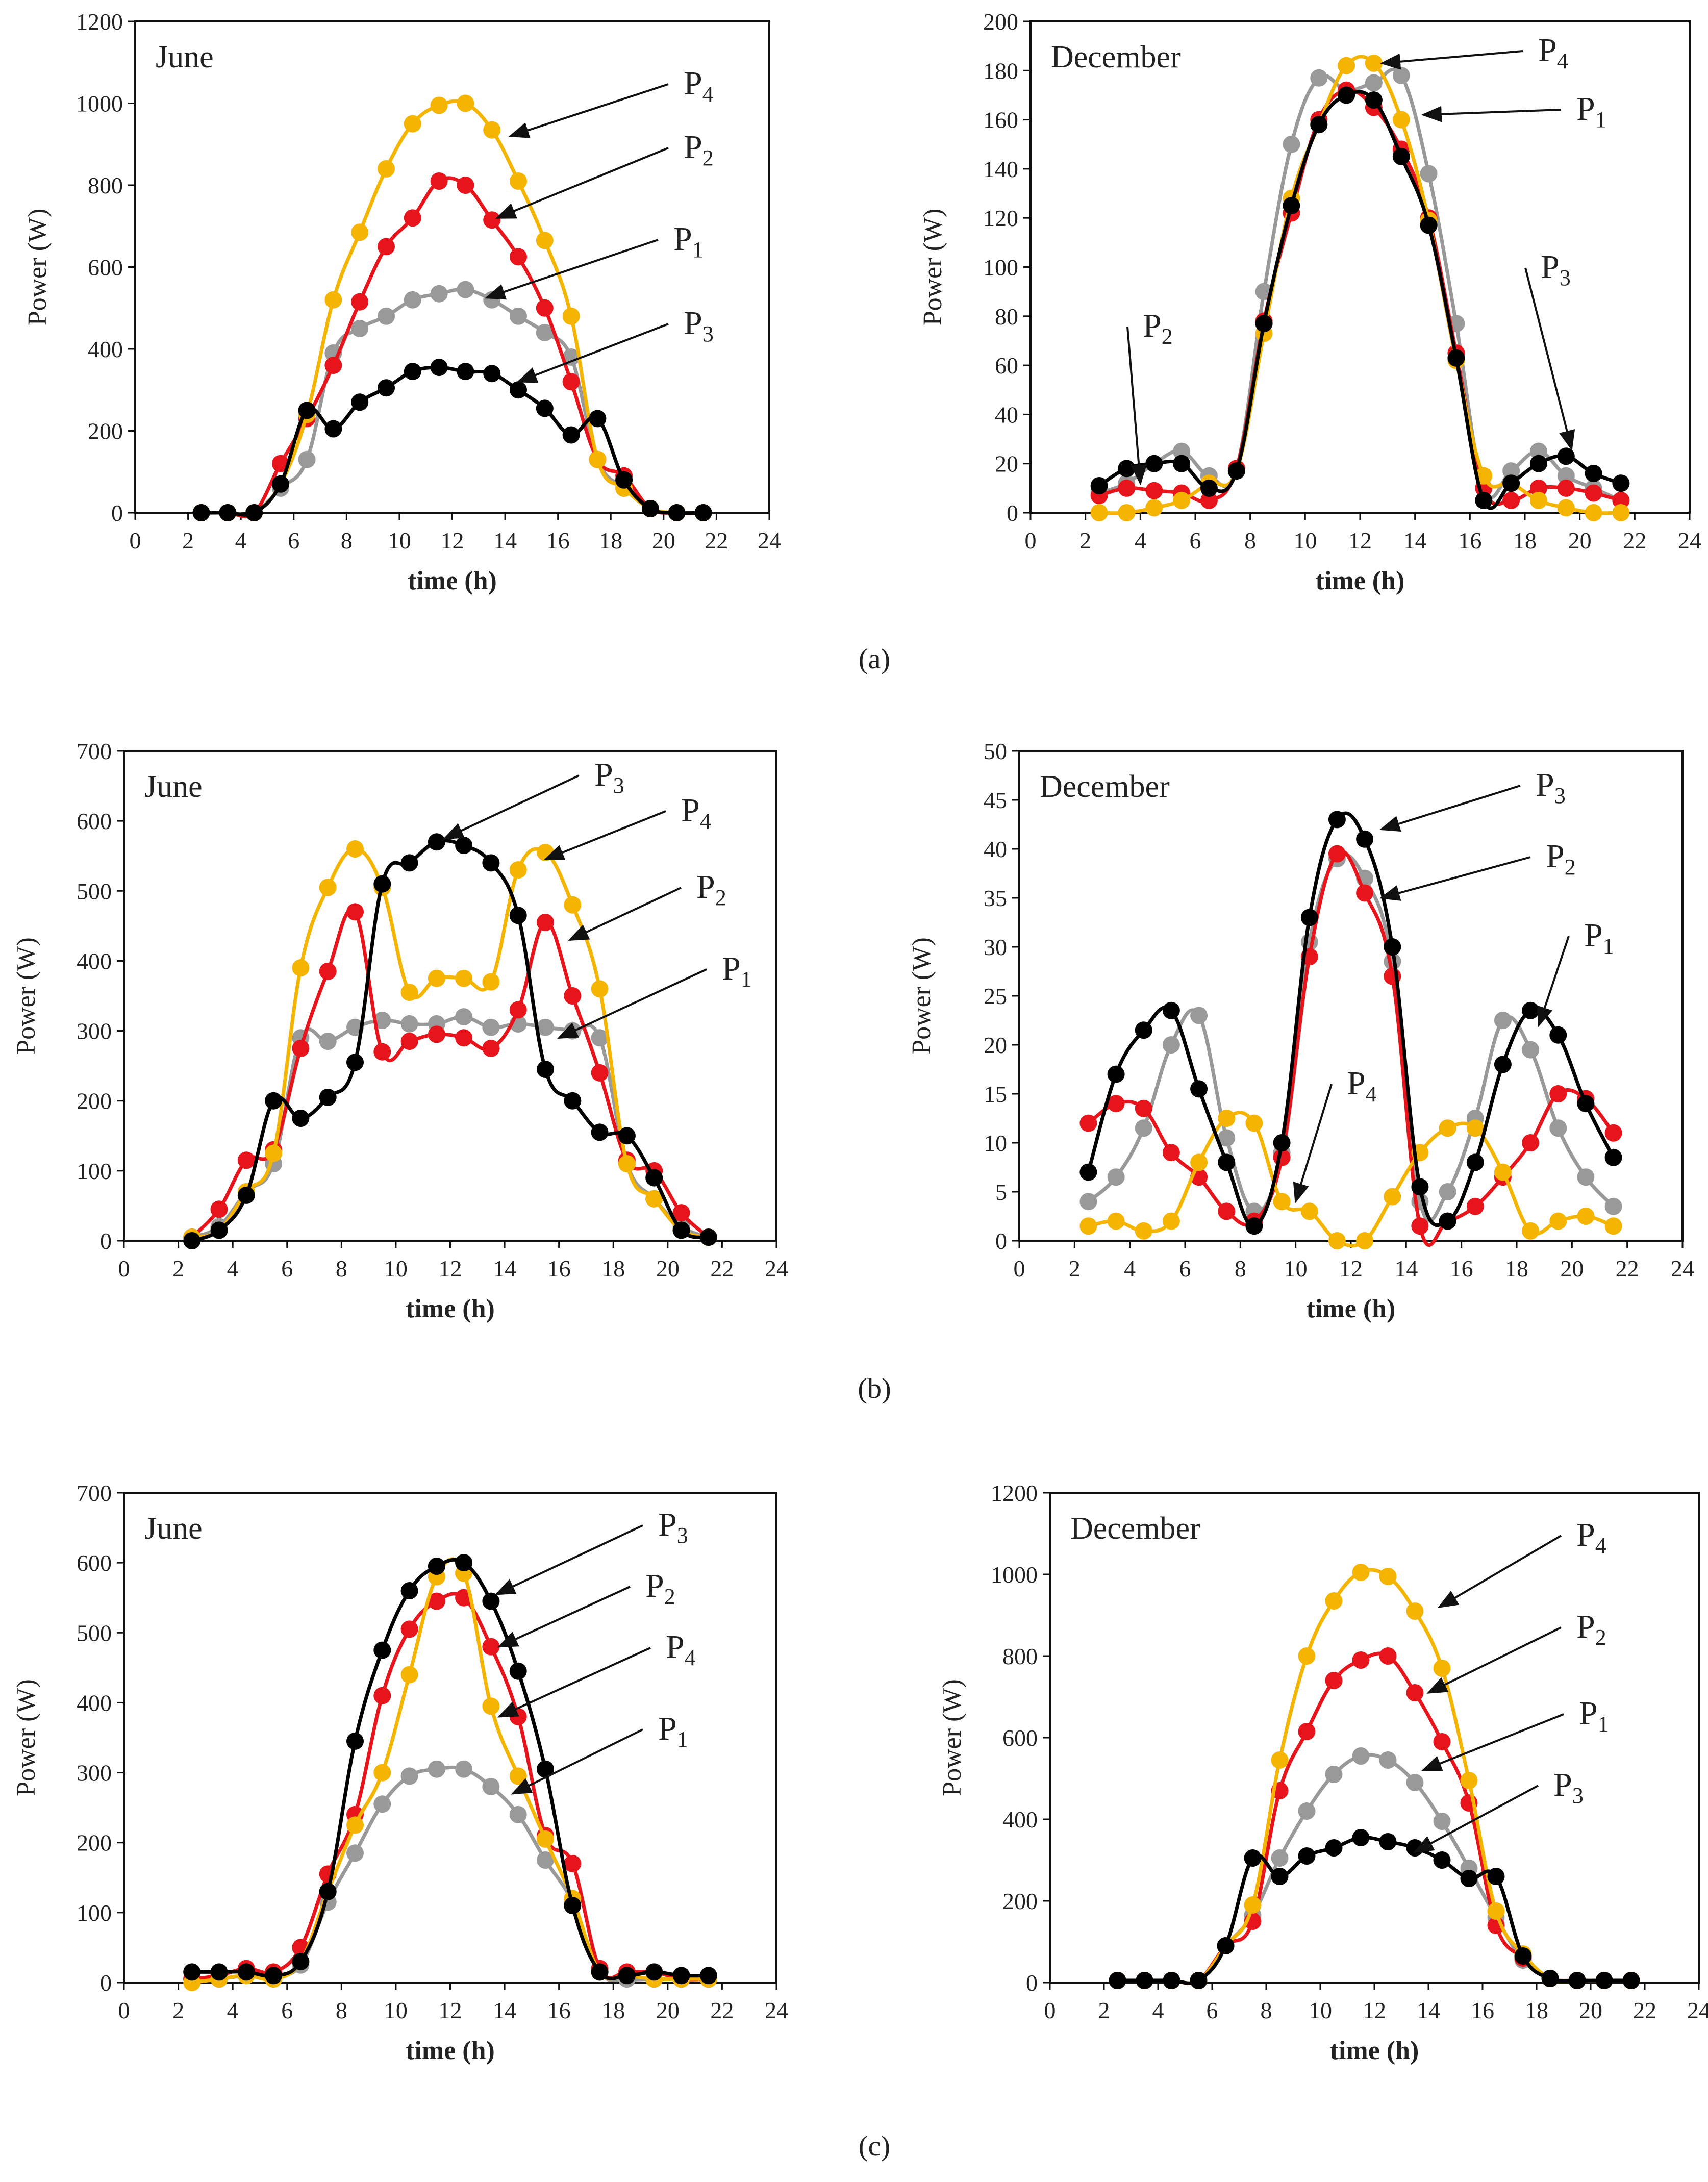 The image size is (1708, 2182). What do you see at coordinates (995, 898) in the screenshot?
I see `y-tick-label: 35` at bounding box center [995, 898].